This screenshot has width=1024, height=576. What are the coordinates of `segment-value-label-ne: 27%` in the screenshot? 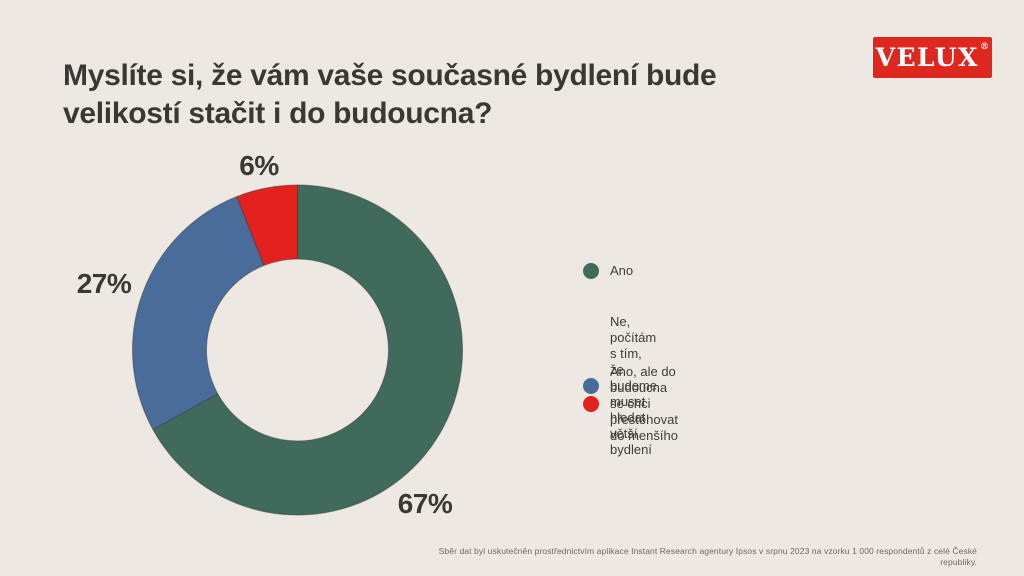 It's located at (104, 283).